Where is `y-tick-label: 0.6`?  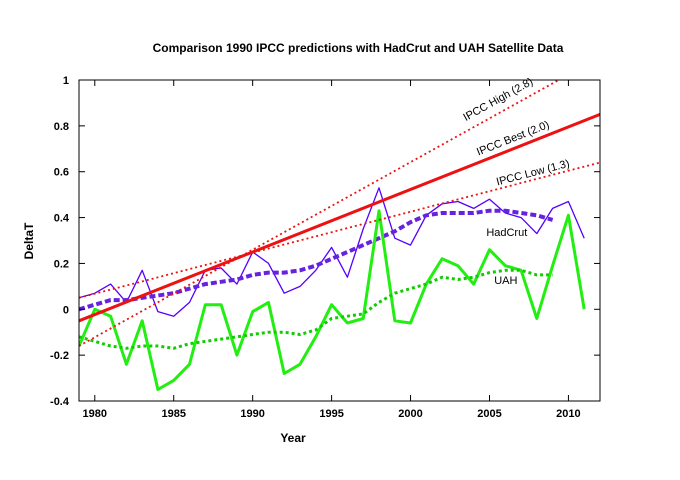 y-tick-label: 0.6 is located at coordinates (61, 173).